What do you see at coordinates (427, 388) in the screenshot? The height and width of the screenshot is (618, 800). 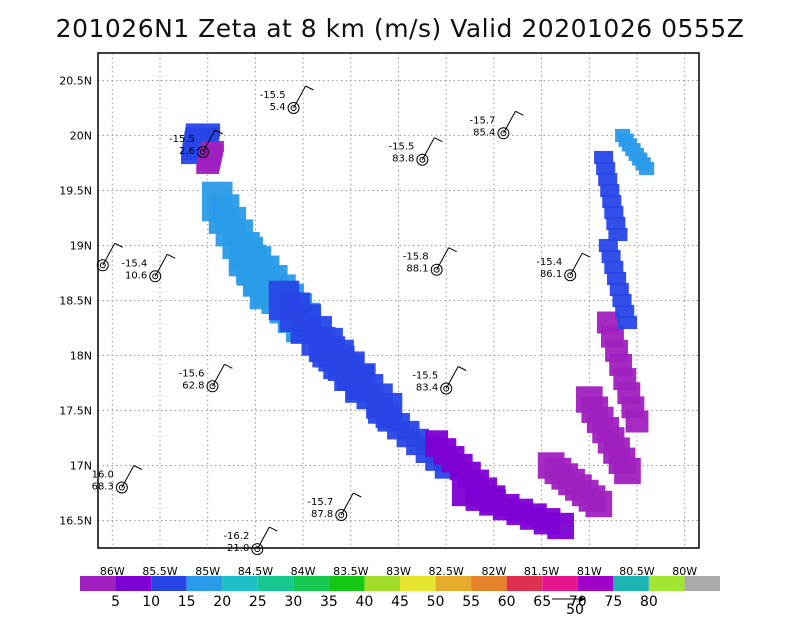 I see `station-label-bottom: 83.4` at bounding box center [427, 388].